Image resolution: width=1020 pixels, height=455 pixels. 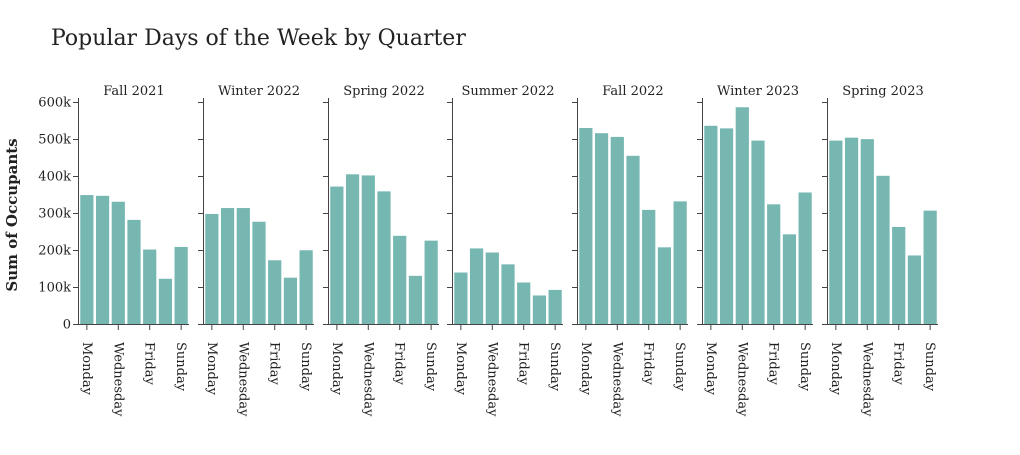 I want to click on y-tick-label: 500k, so click(x=54, y=140).